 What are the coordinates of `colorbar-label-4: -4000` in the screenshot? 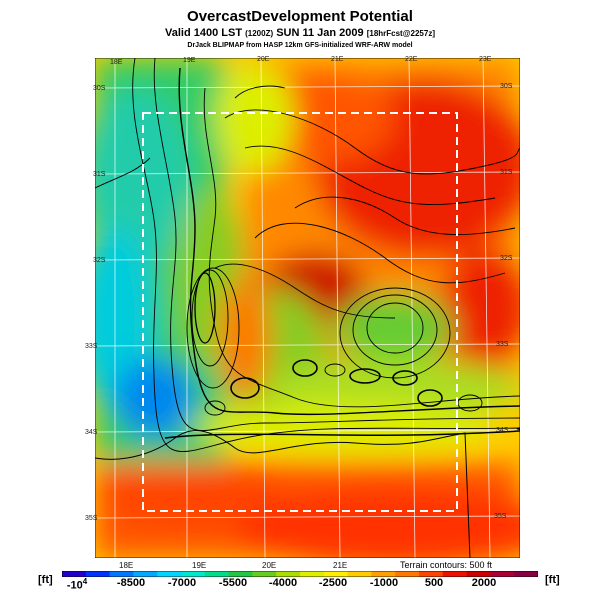 It's located at (283, 583).